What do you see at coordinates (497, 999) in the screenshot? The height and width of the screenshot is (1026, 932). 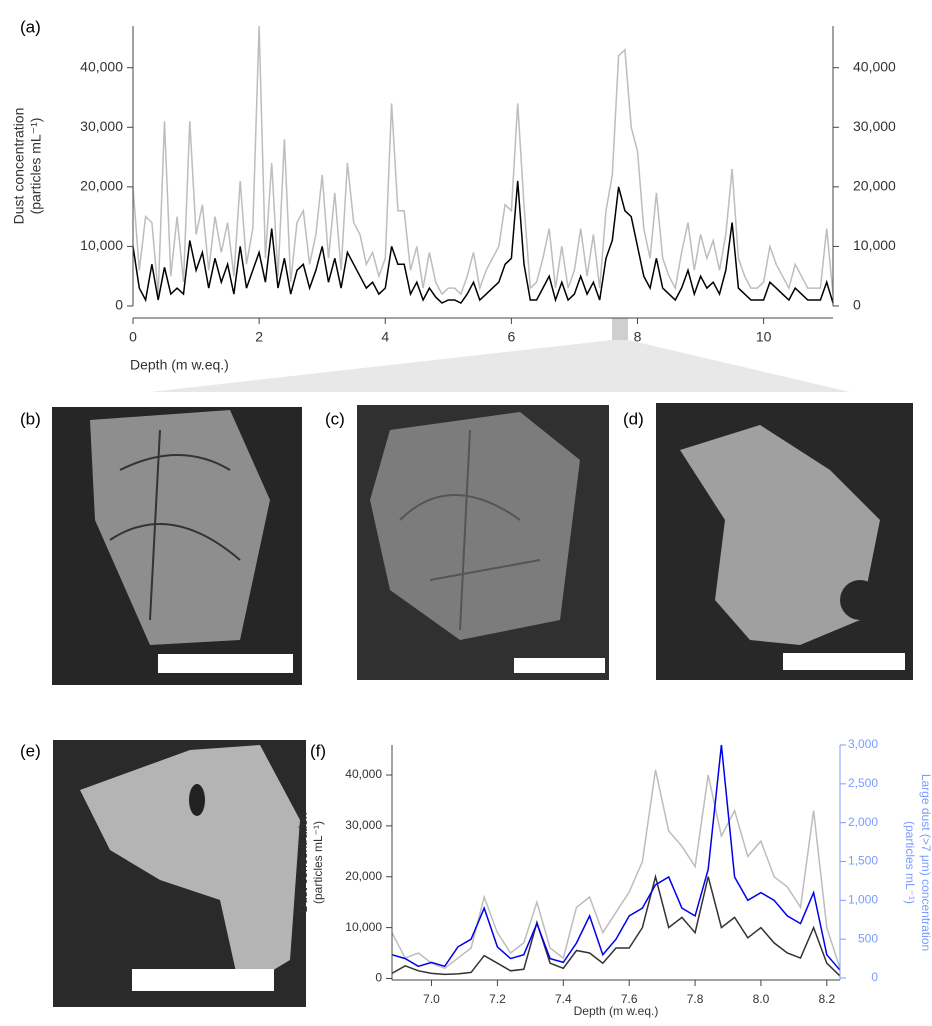 I see `x-tick-label: 7.2` at bounding box center [497, 999].